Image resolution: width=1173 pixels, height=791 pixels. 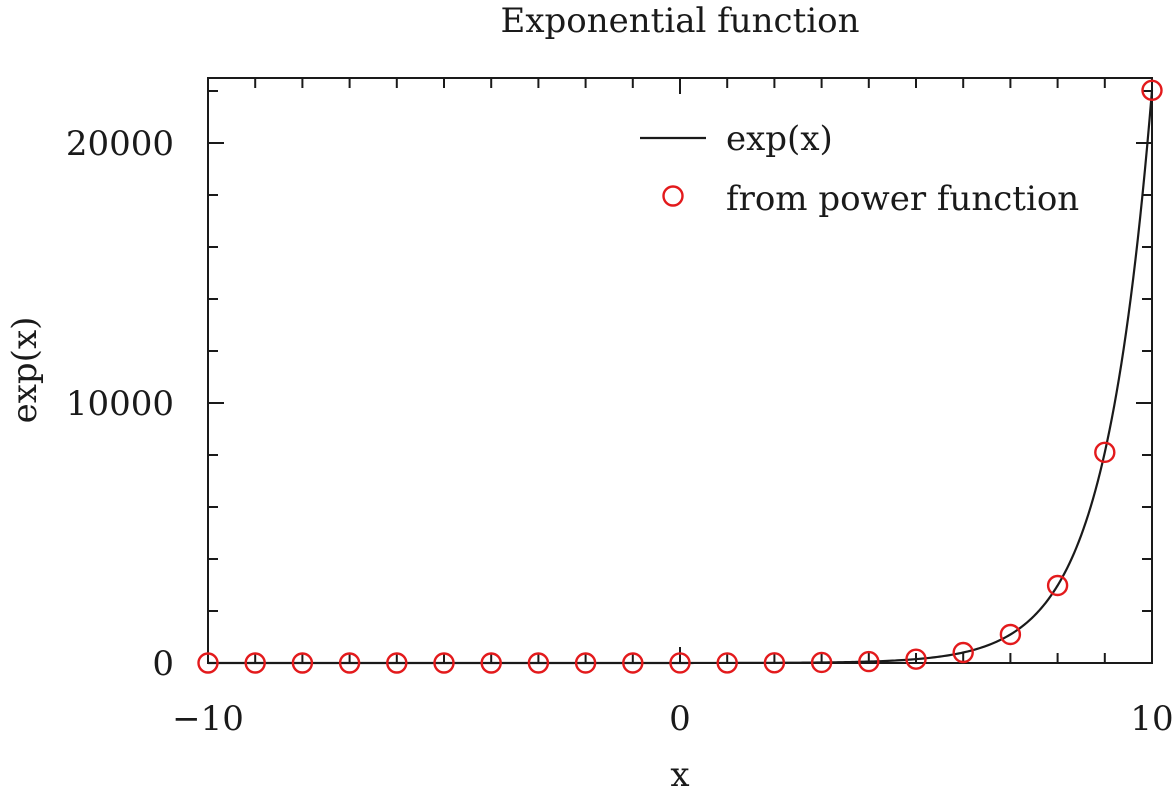 What do you see at coordinates (679, 773) in the screenshot?
I see `x-axis-label: x` at bounding box center [679, 773].